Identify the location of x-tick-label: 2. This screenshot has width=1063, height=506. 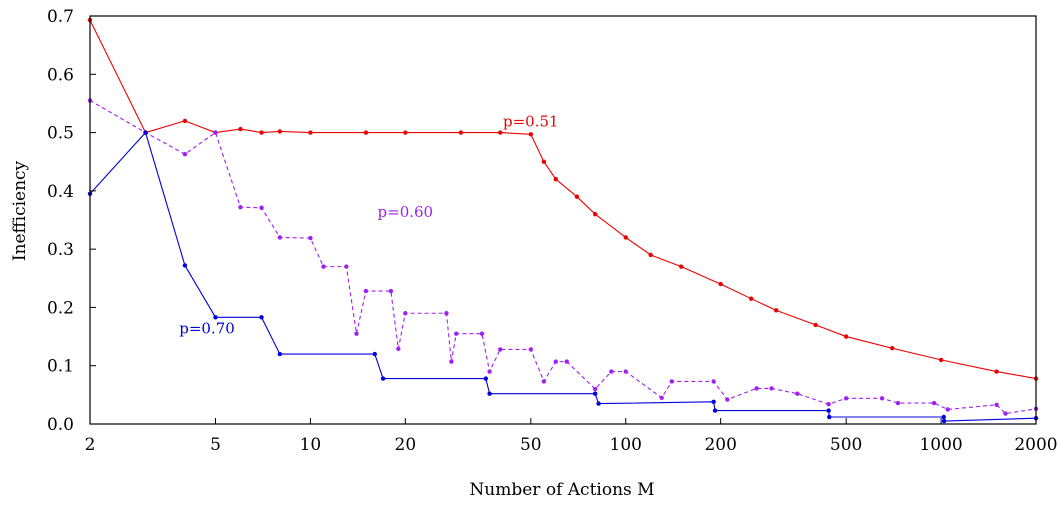
(90, 445).